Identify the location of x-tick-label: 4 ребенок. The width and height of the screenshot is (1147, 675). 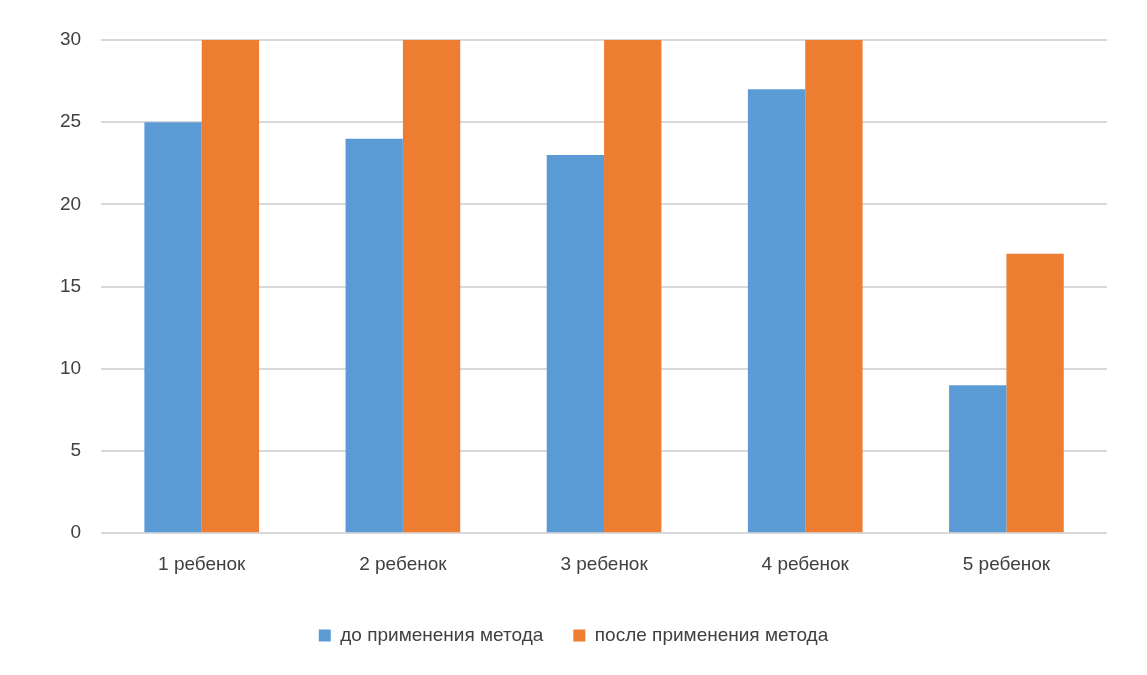
(805, 563).